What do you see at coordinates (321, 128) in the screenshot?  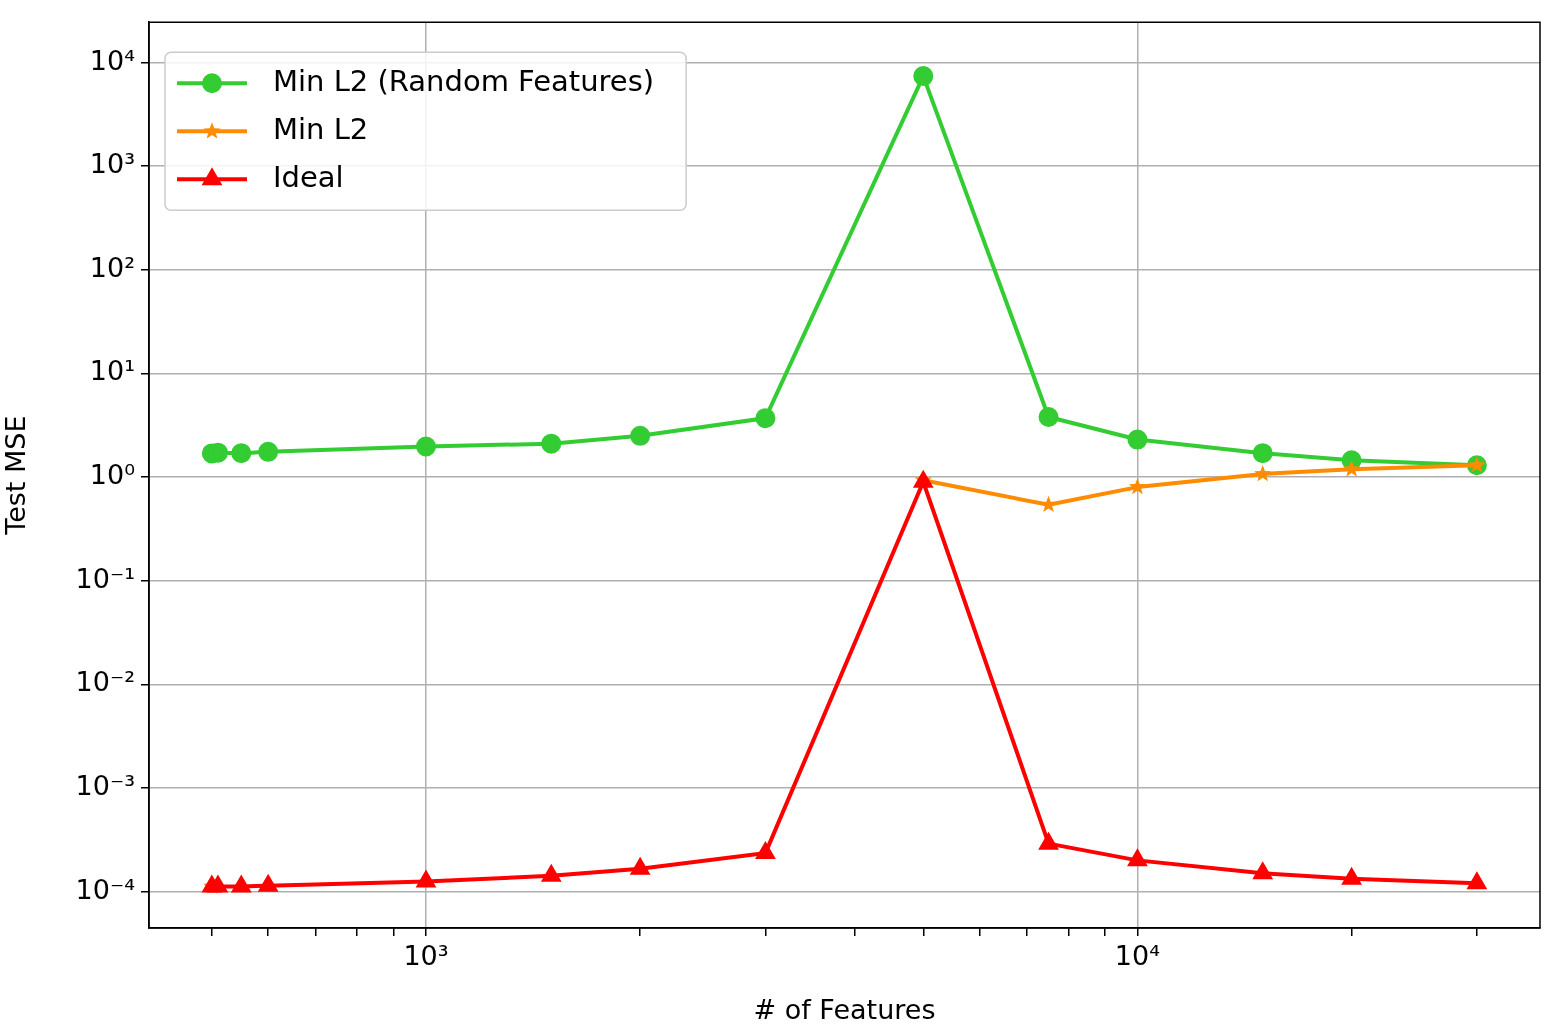 I see `legend-label: Min L2` at bounding box center [321, 128].